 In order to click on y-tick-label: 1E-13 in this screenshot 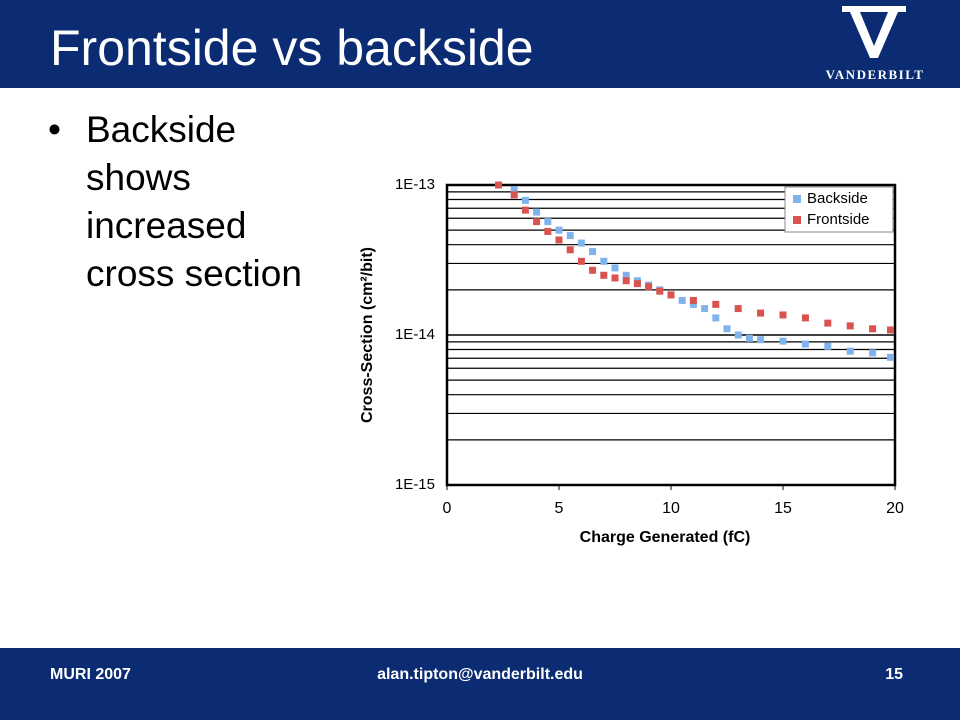, I will do `click(415, 184)`.